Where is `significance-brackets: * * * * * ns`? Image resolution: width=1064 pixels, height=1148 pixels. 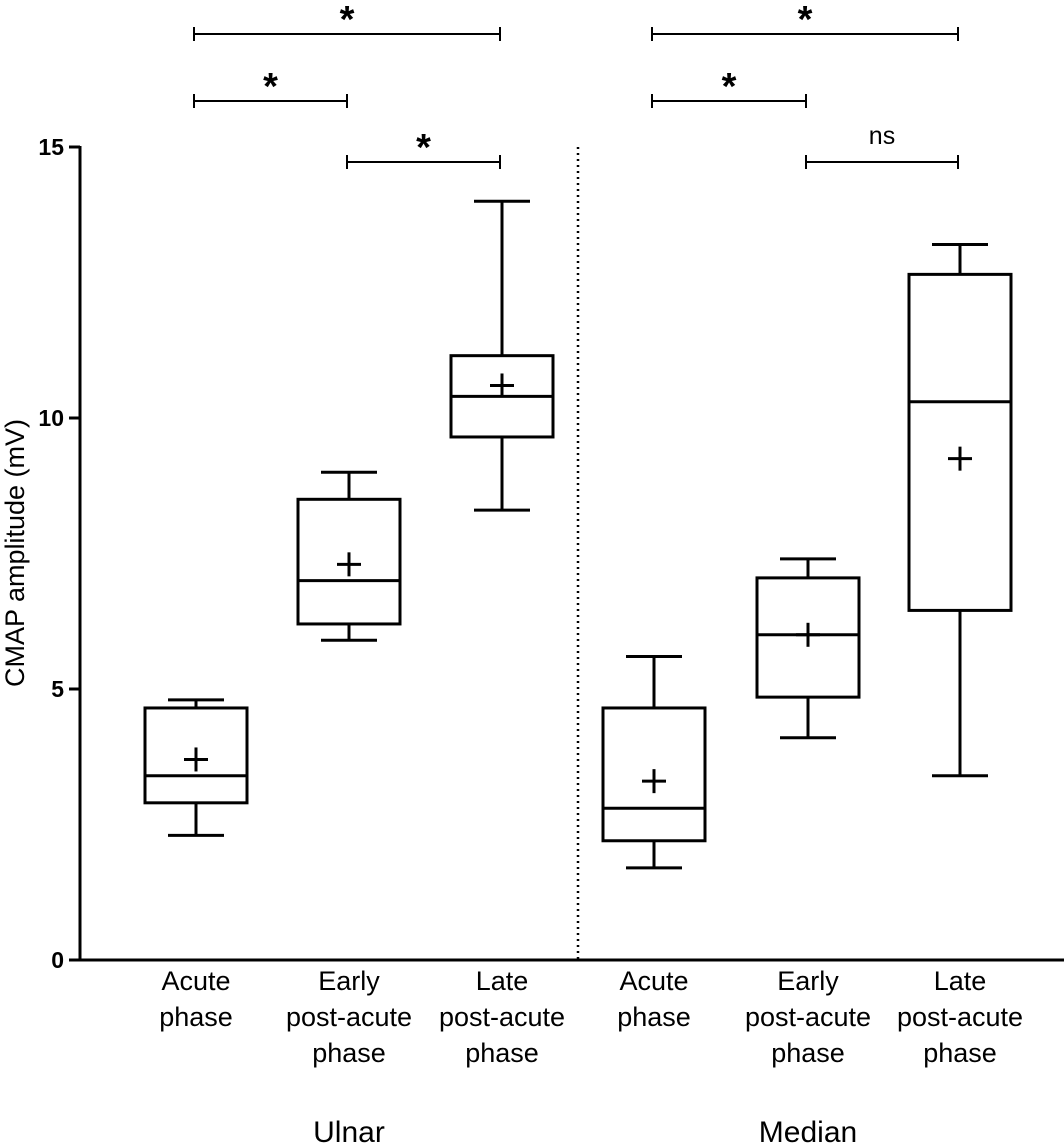 significance-brackets: * * * * * ns is located at coordinates (576, 84).